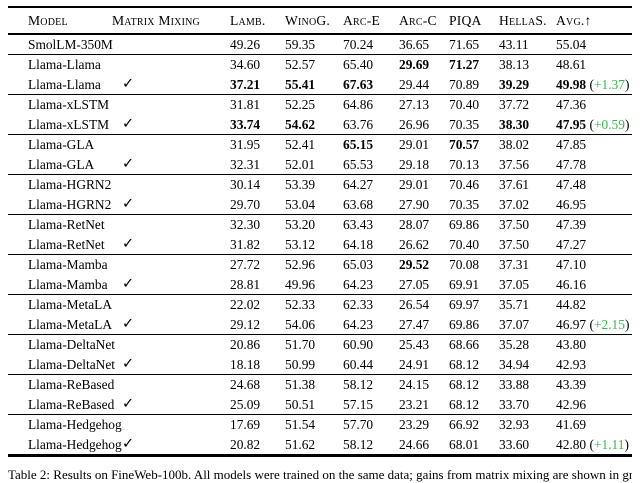 Image resolution: width=640 pixels, height=483 pixels. What do you see at coordinates (245, 404) in the screenshot?
I see `cell-lamb: 25.09` at bounding box center [245, 404].